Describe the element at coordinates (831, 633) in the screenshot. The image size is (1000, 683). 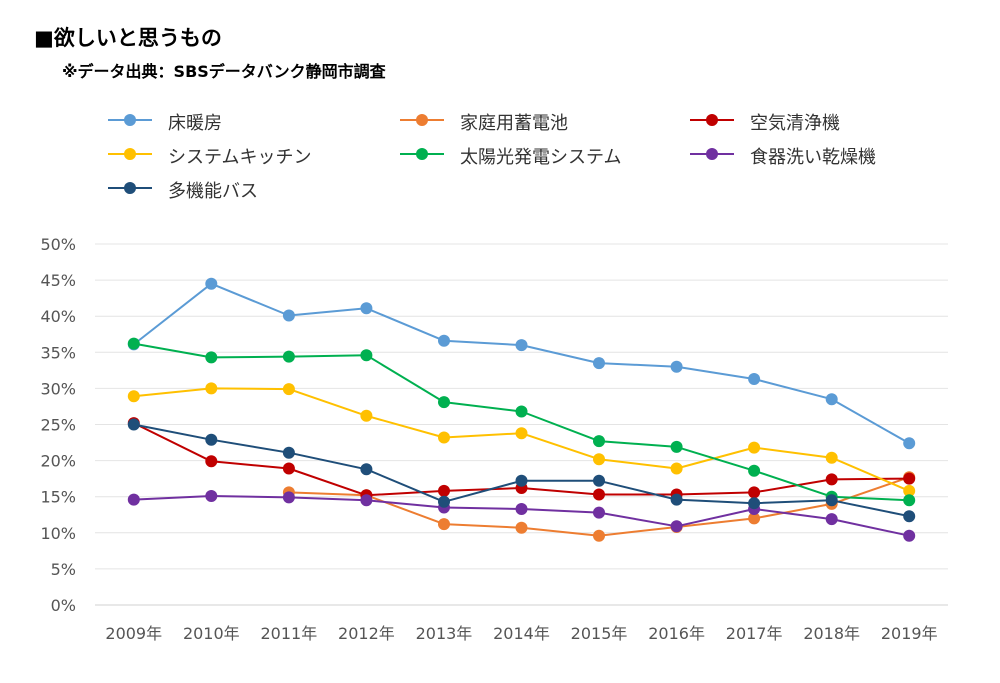
I see `x-tick-label: 2018年` at that location.